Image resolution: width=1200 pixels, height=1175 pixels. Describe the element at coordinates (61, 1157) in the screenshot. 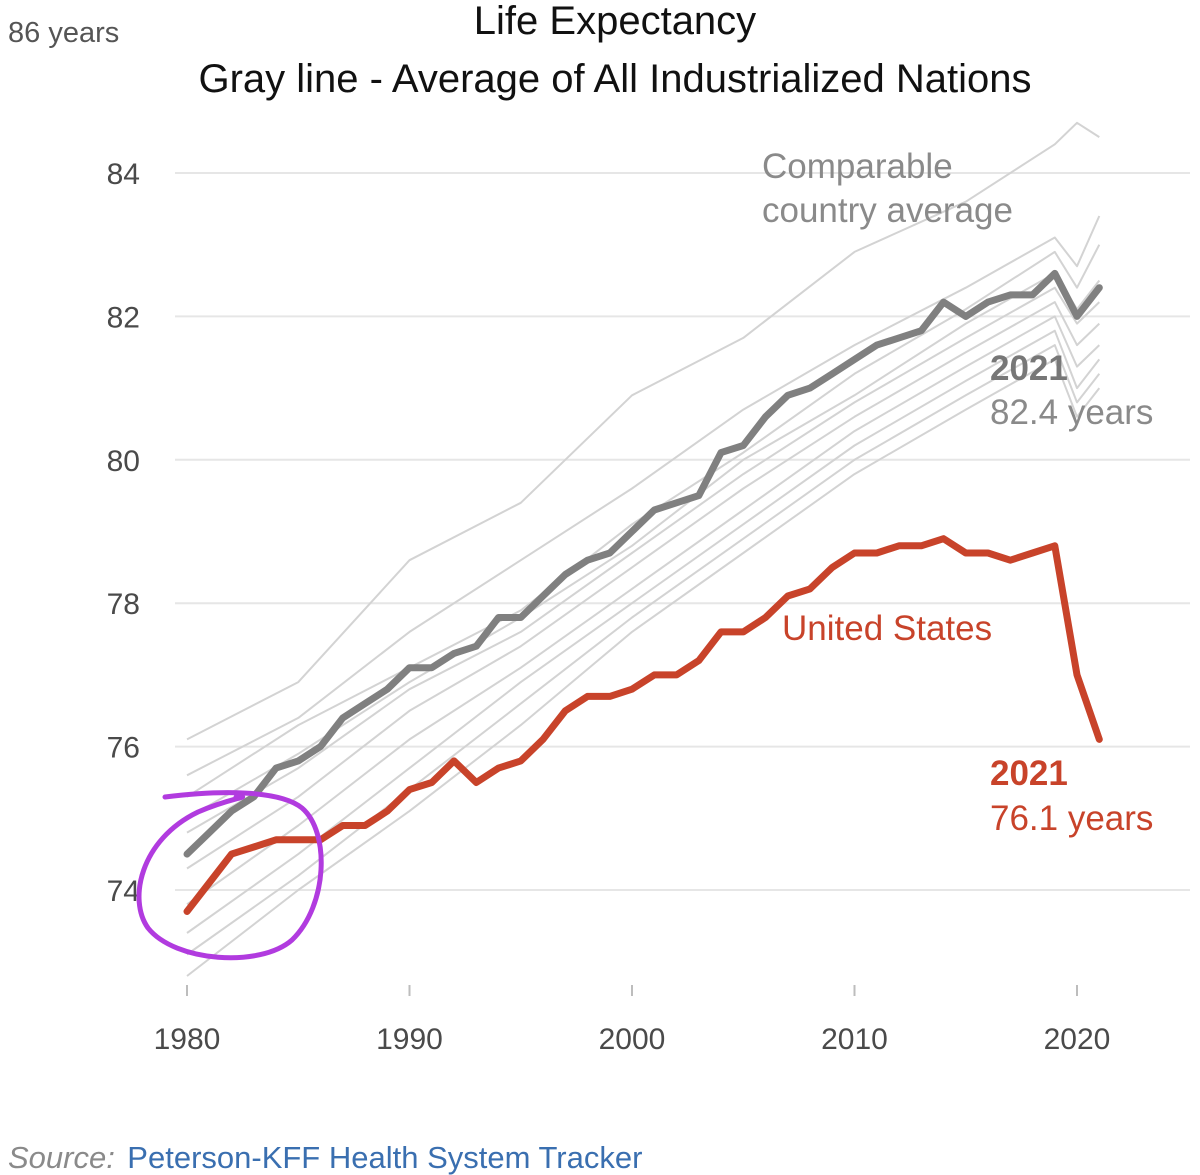

I see `source-prefix: Source:` at that location.